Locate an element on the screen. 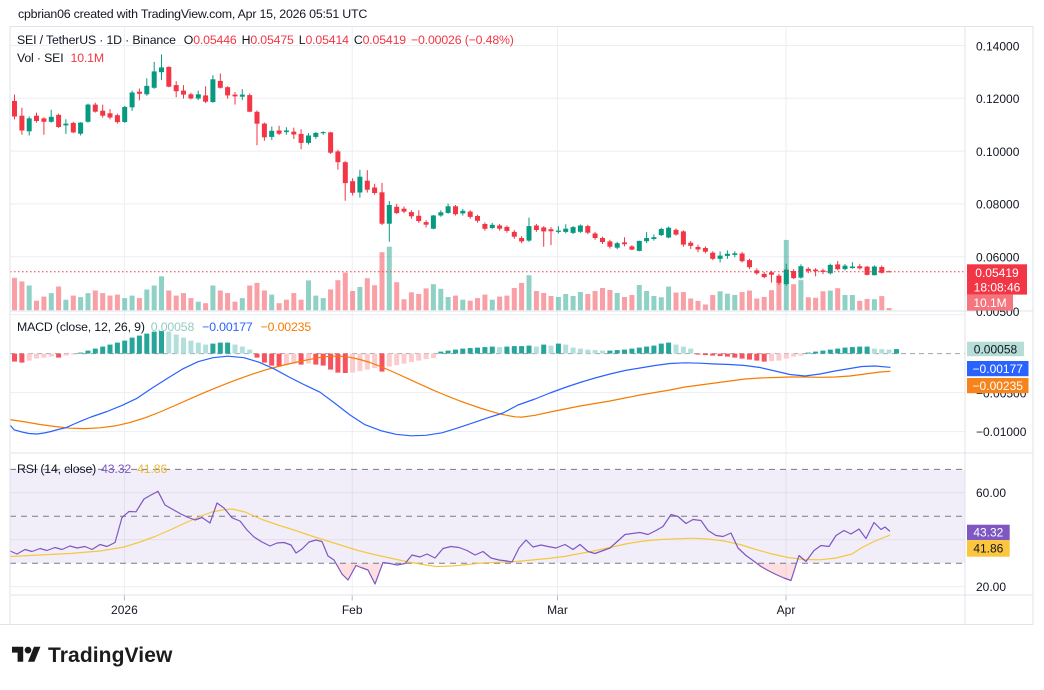 The image size is (1044, 690). svg-text: 0.14000 is located at coordinates (998, 46).